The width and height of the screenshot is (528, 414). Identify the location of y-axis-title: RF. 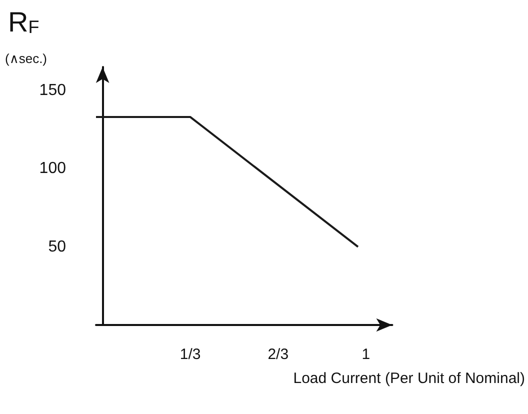
(24, 22).